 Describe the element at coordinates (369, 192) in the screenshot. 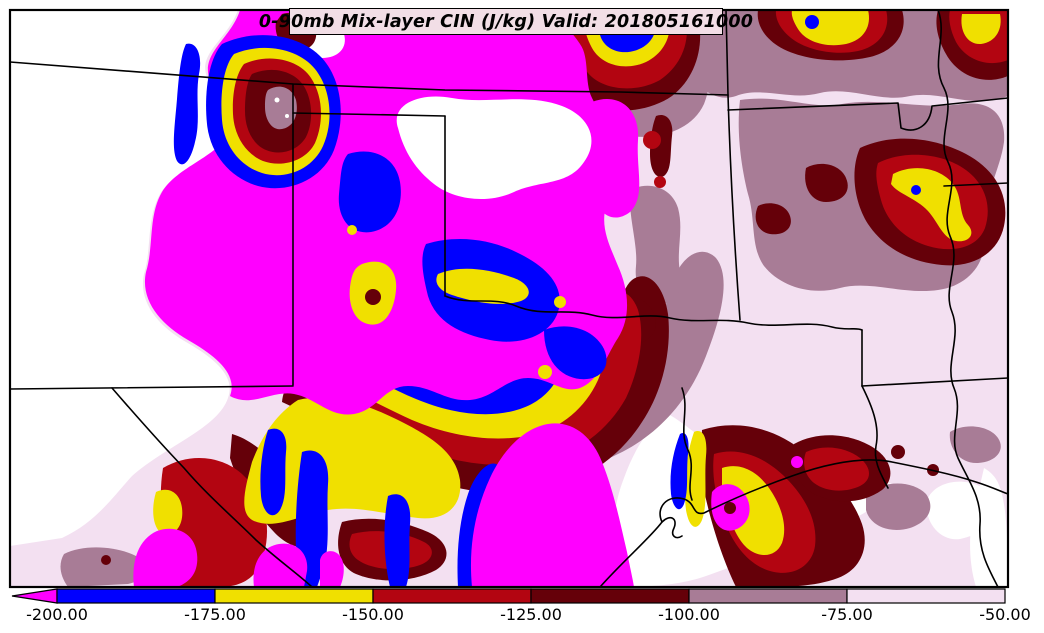

I see `fill-blue-interior2` at that location.